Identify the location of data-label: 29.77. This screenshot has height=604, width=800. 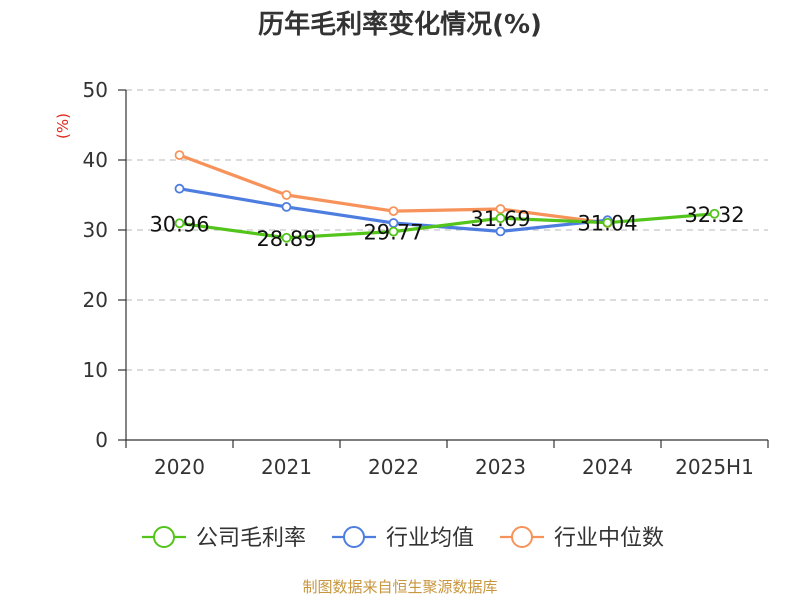
(393, 233).